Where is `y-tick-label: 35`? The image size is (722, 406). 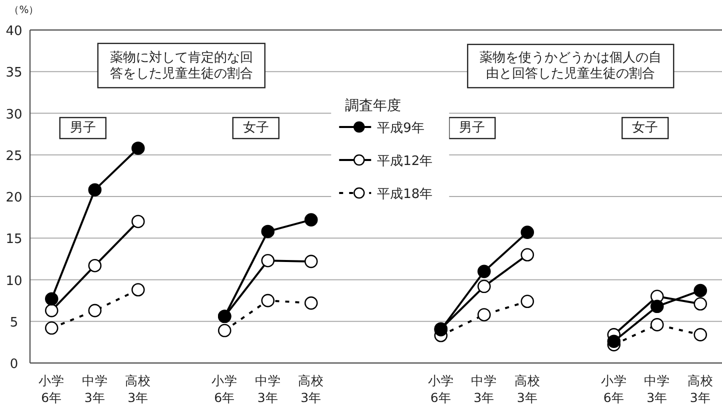
y-tick-label: 35 is located at coordinates (14, 73).